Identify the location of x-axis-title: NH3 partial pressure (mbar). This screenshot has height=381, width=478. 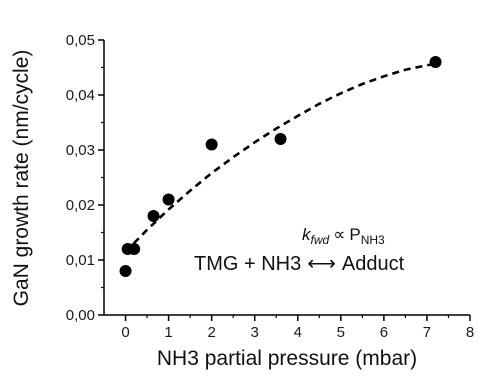
(287, 358).